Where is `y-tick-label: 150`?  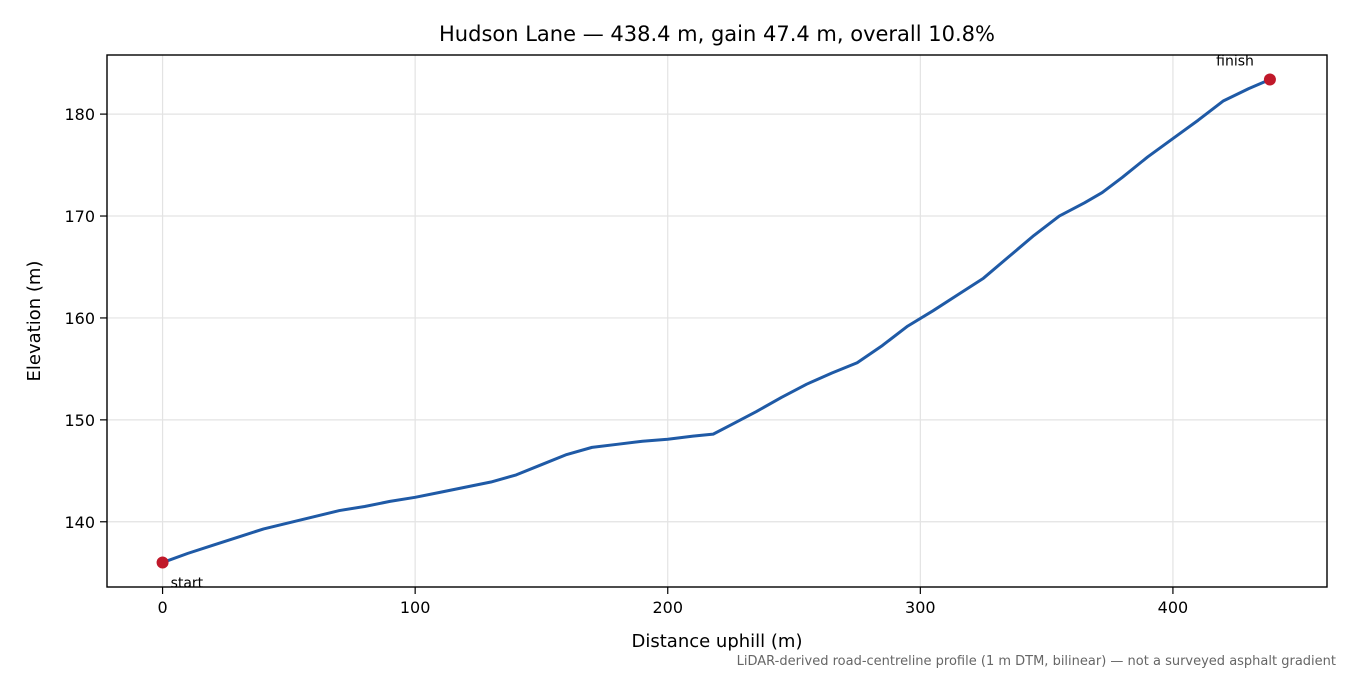
y-tick-label: 150 is located at coordinates (79, 420).